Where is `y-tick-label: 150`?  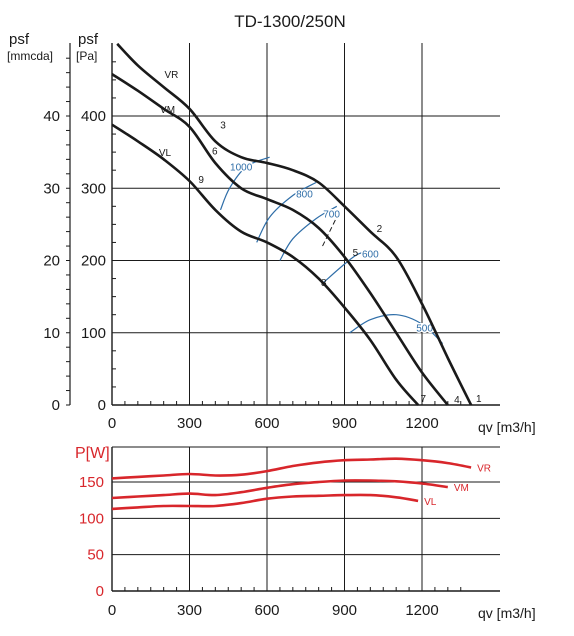 y-tick-label: 150 is located at coordinates (91, 482).